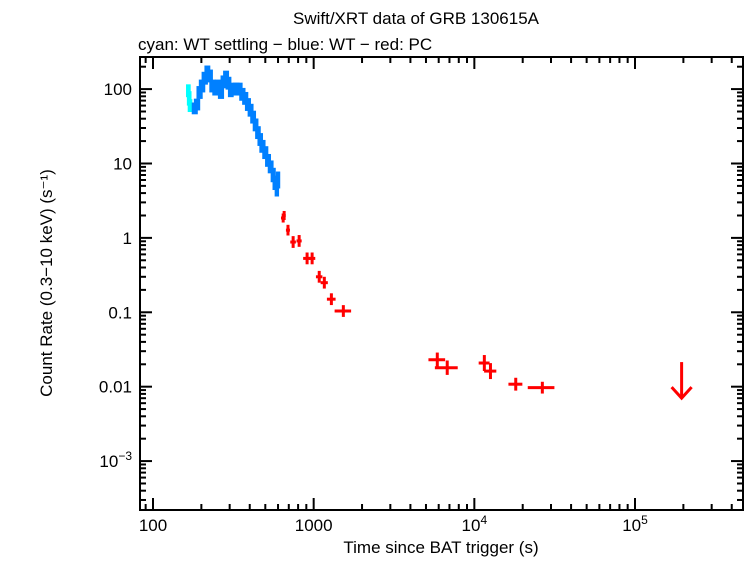 Image resolution: width=746 pixels, height=563 pixels. What do you see at coordinates (475, 524) in the screenshot?
I see `x-tick-label: 10⁴` at bounding box center [475, 524].